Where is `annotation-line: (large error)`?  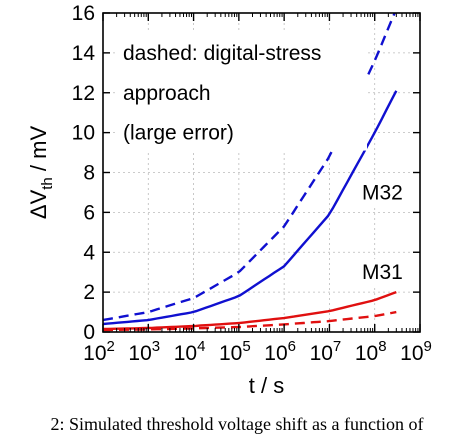
annotation-line: (large error) is located at coordinates (178, 133).